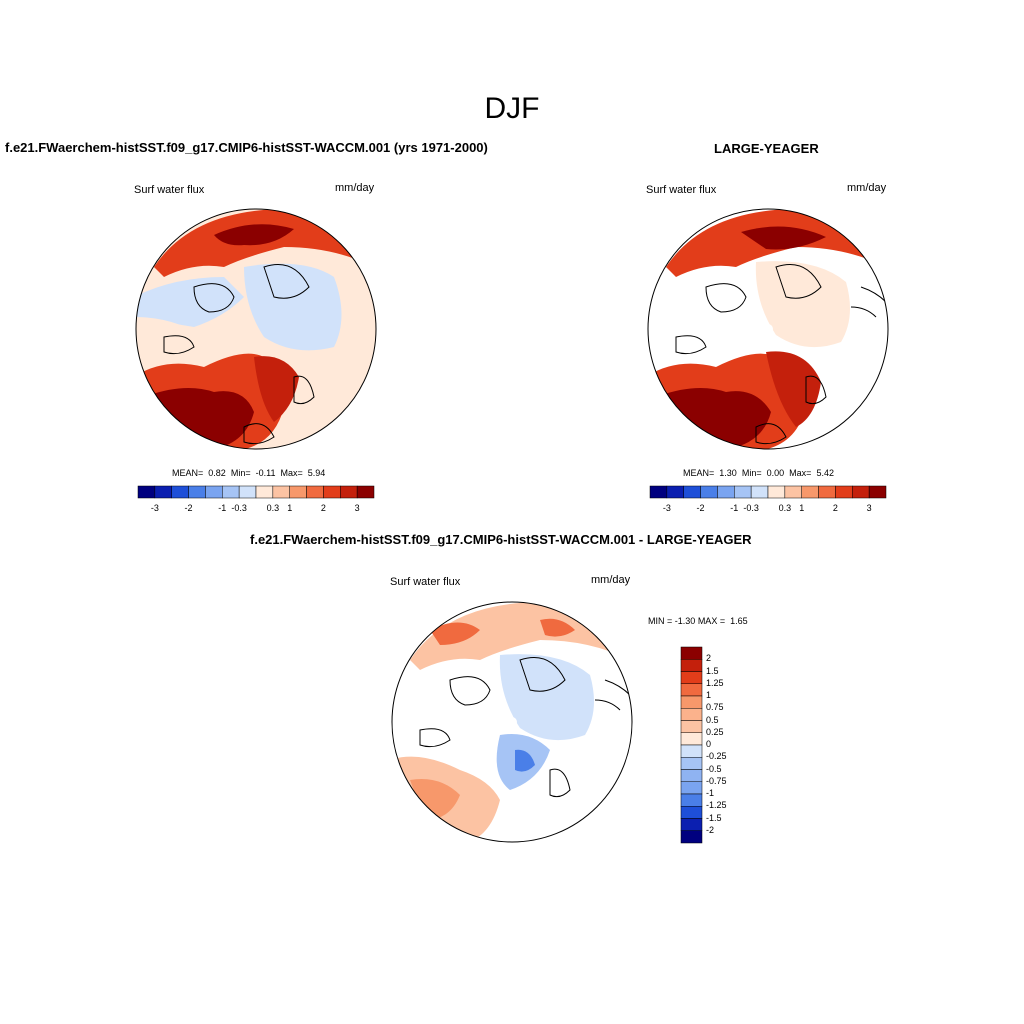 This screenshot has height=1024, width=1024. I want to click on obs-polar-map, so click(768, 329).